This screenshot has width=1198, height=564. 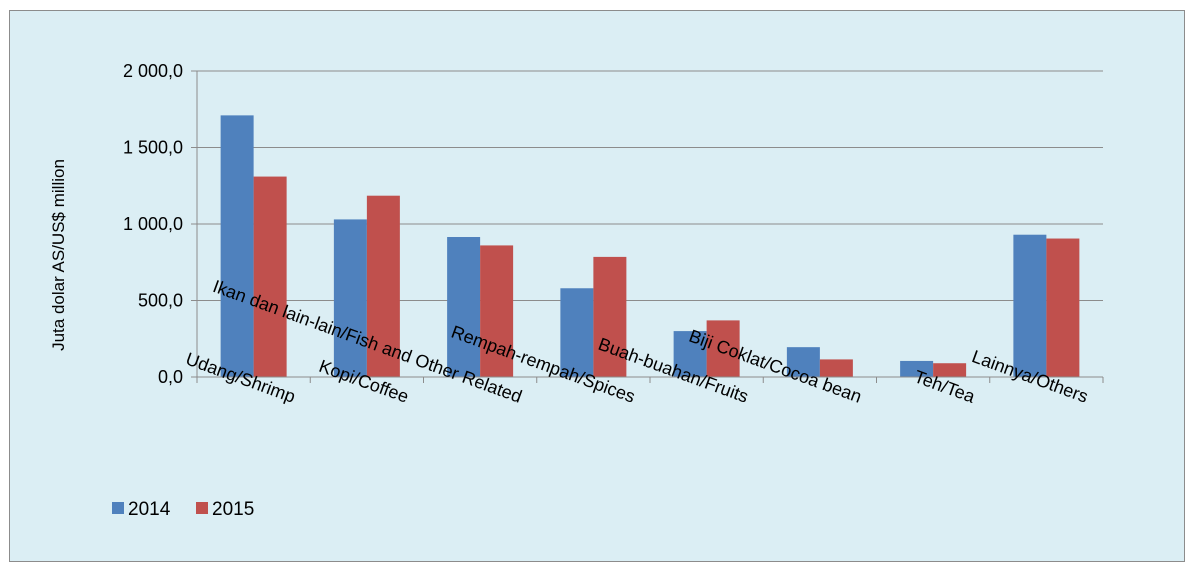 What do you see at coordinates (183, 509) in the screenshot?
I see `legend: 2014 2015` at bounding box center [183, 509].